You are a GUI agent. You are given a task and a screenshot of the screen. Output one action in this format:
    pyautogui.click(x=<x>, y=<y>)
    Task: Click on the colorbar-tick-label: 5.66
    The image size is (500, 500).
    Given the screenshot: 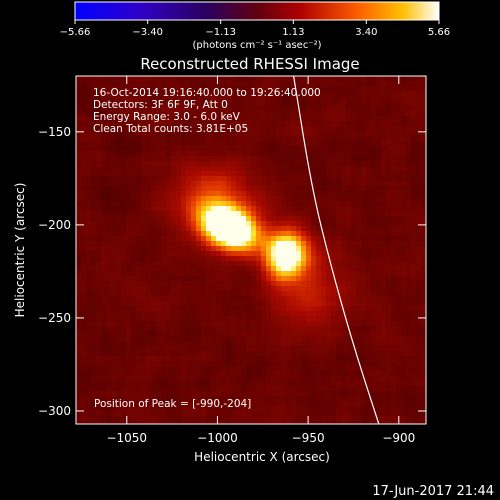 What is the action you would take?
    pyautogui.click(x=439, y=32)
    